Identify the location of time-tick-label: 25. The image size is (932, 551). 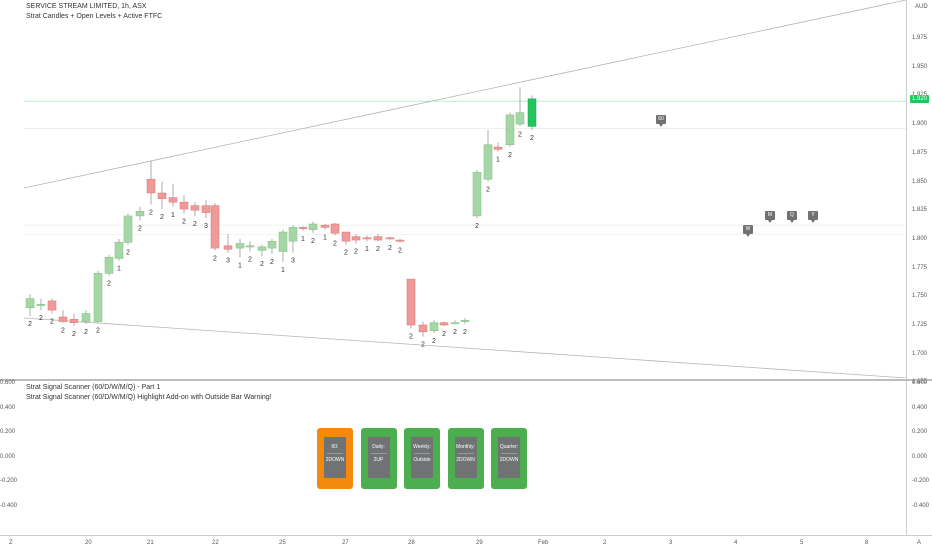
(282, 543).